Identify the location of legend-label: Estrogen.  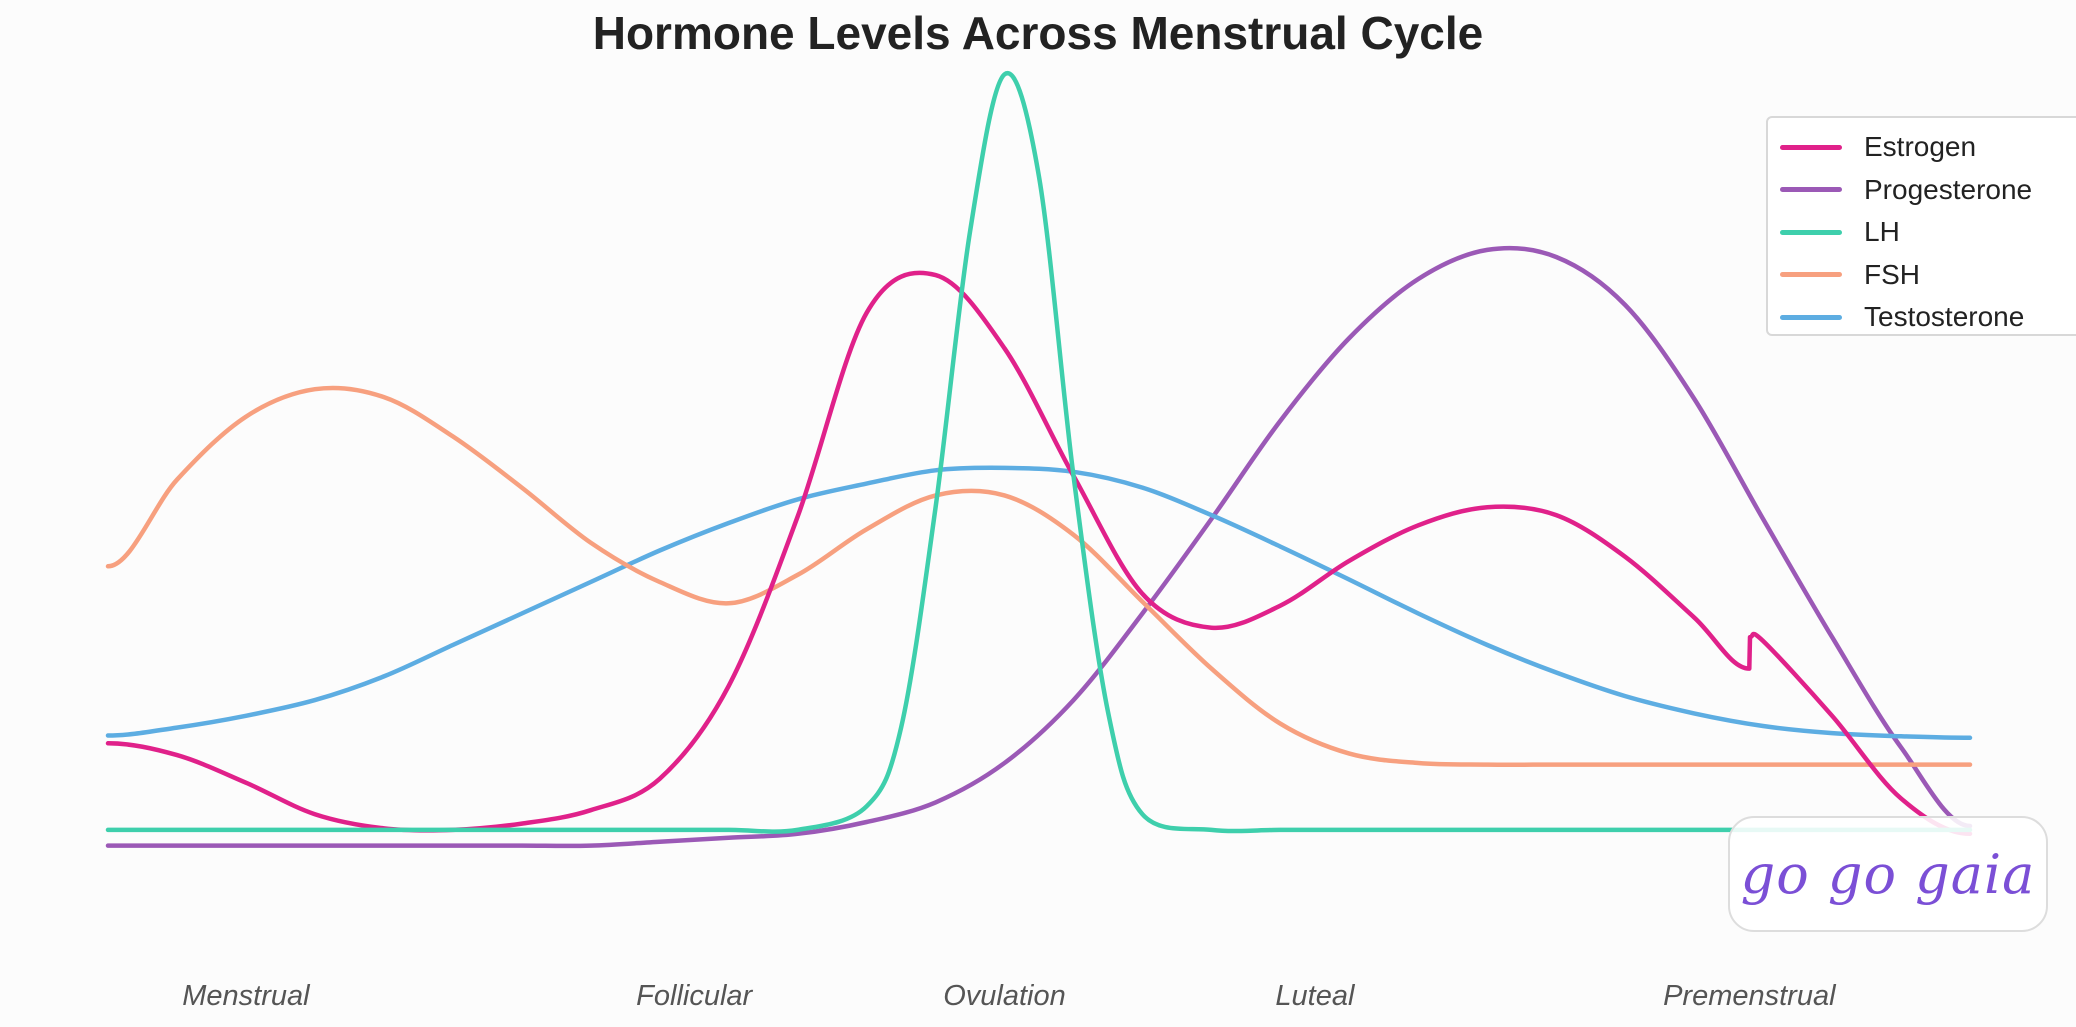
(1920, 147).